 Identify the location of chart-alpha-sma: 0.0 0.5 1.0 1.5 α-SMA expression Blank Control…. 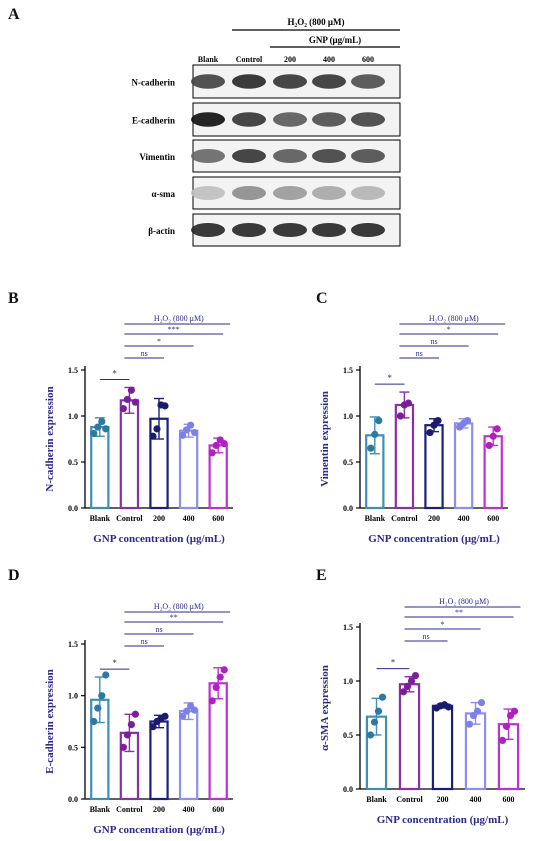
(422, 711).